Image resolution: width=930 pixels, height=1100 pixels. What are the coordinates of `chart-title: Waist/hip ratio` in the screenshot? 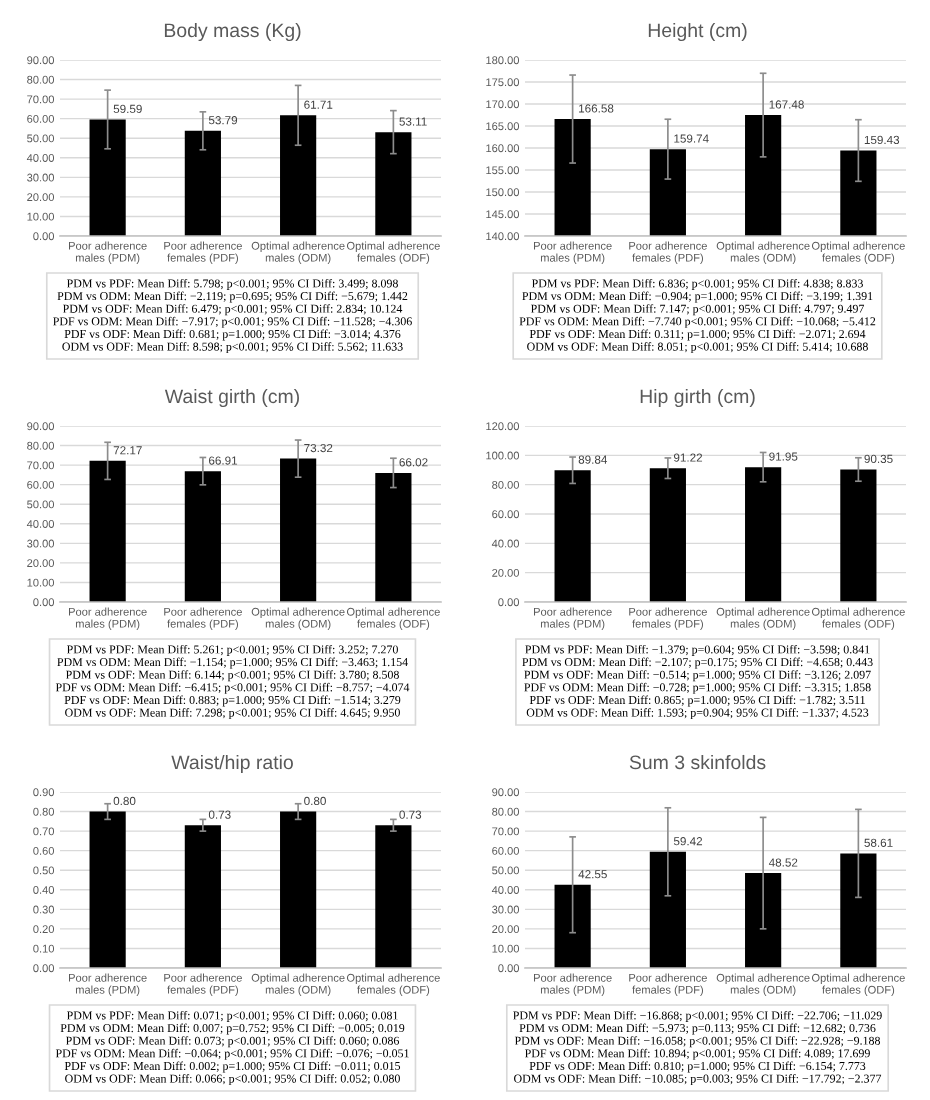 It's located at (232, 764).